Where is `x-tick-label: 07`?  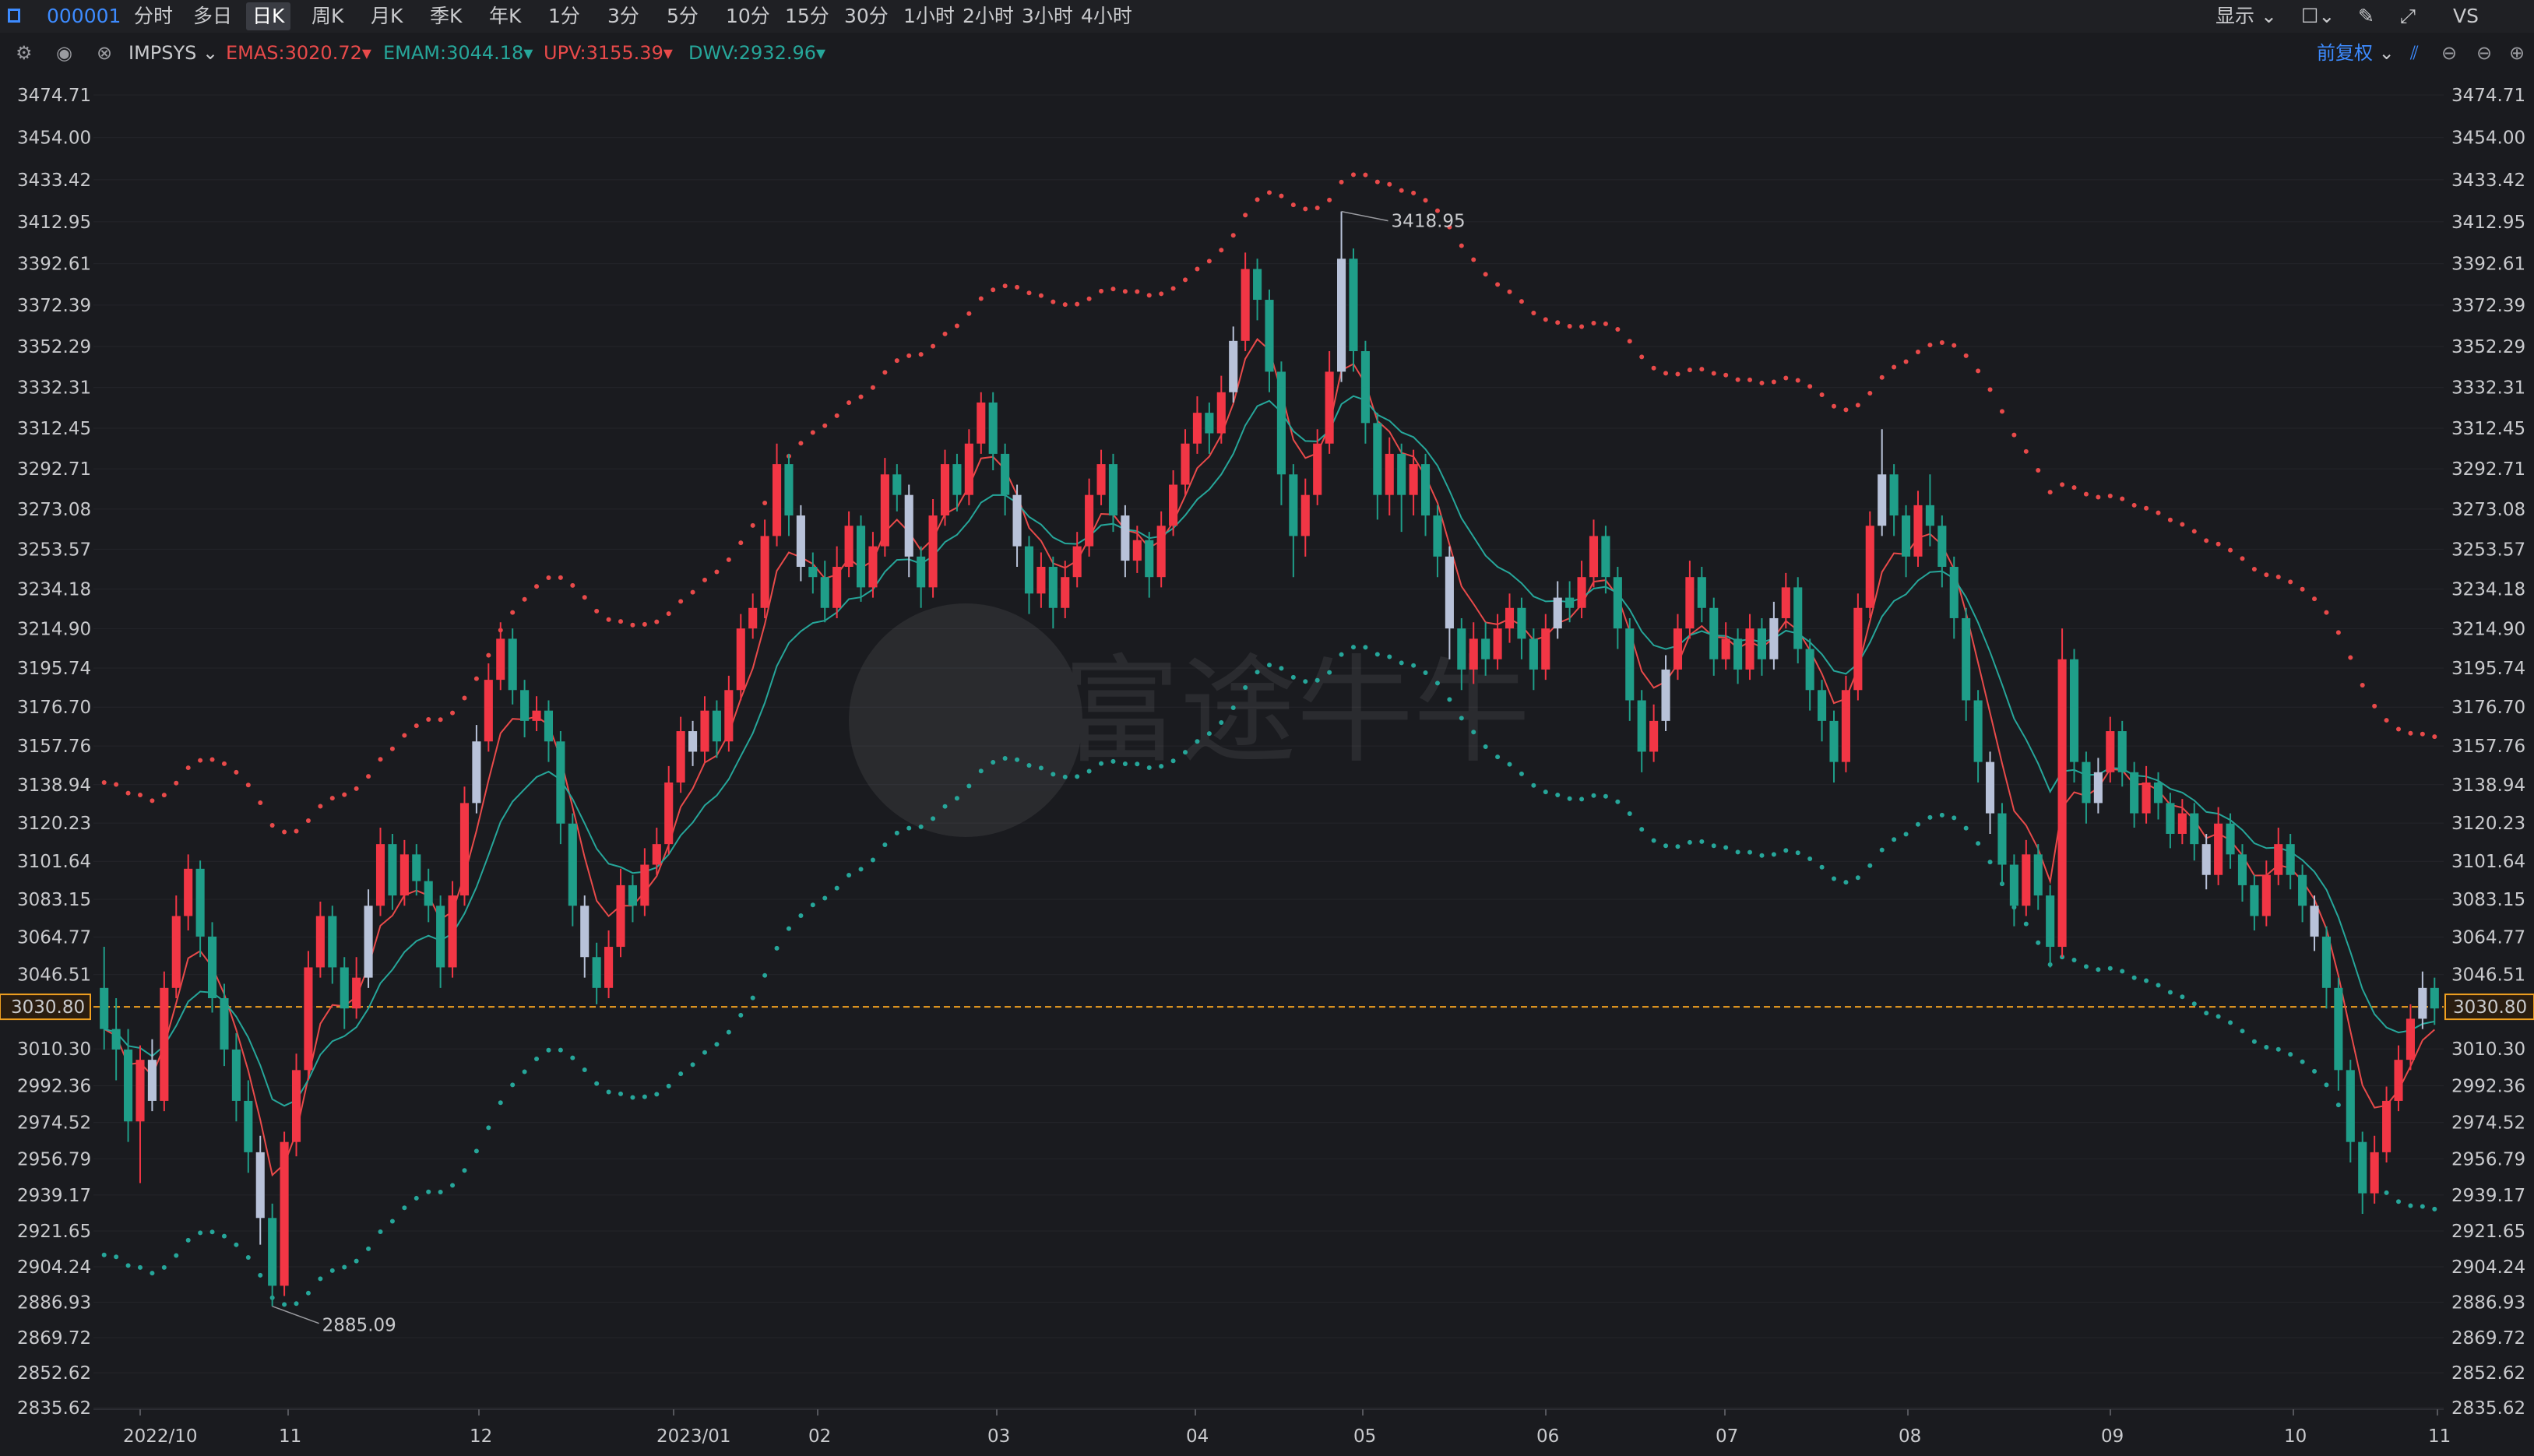
x-tick-label: 07 is located at coordinates (1727, 1436).